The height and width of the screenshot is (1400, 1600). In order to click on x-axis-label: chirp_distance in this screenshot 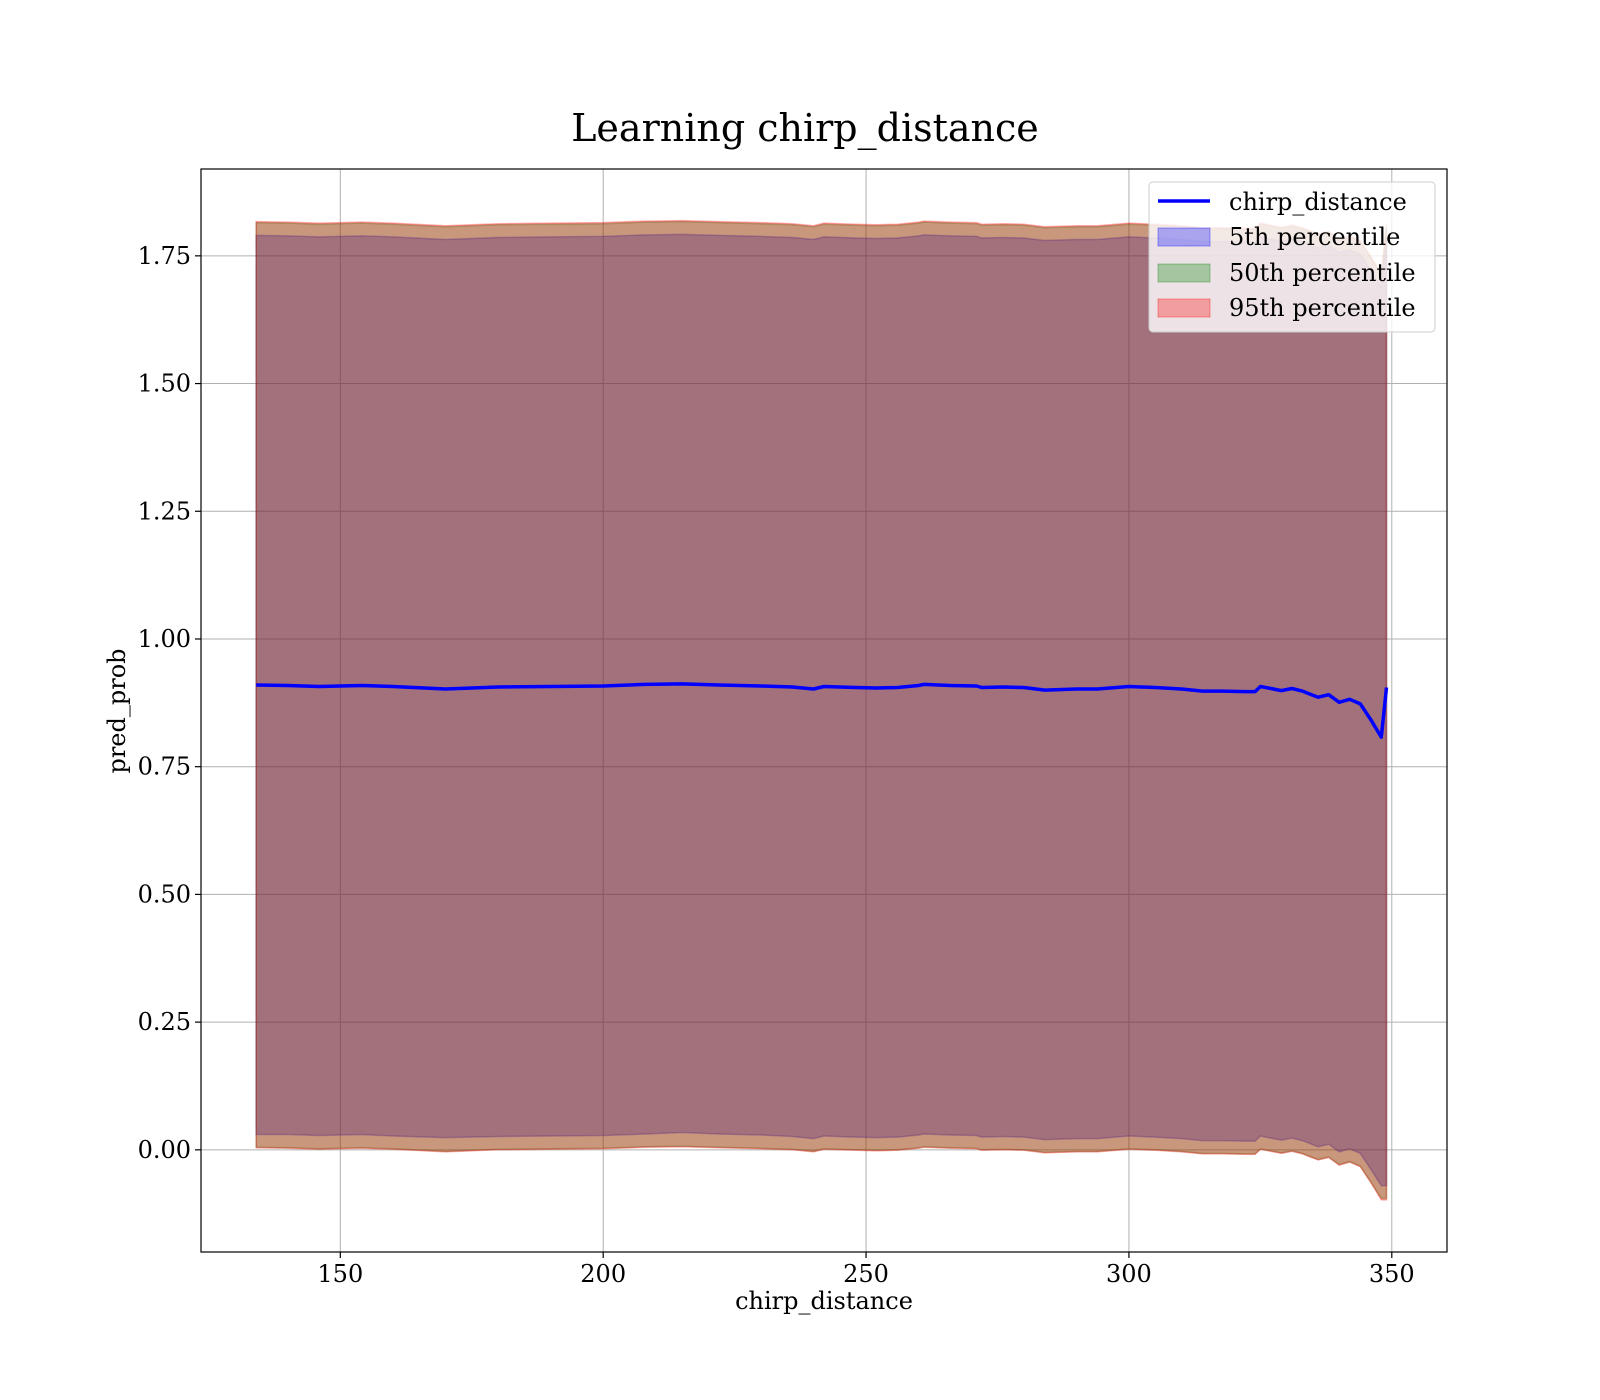, I will do `click(824, 1301)`.